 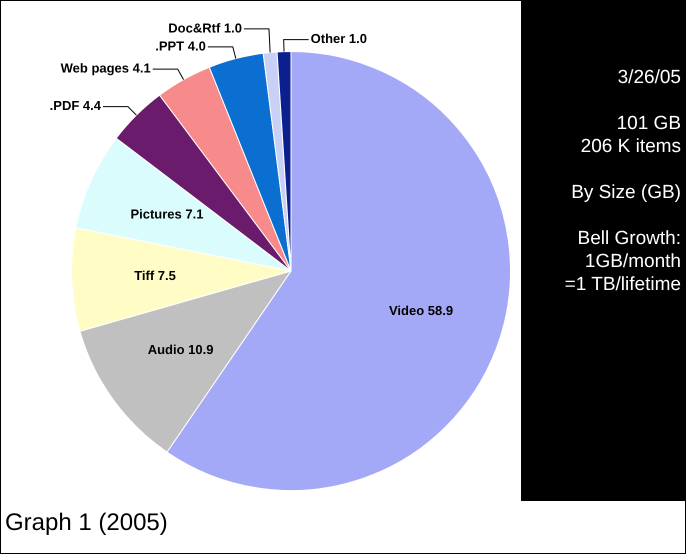 I want to click on slice-label: .PDF 4.4, so click(x=76, y=106).